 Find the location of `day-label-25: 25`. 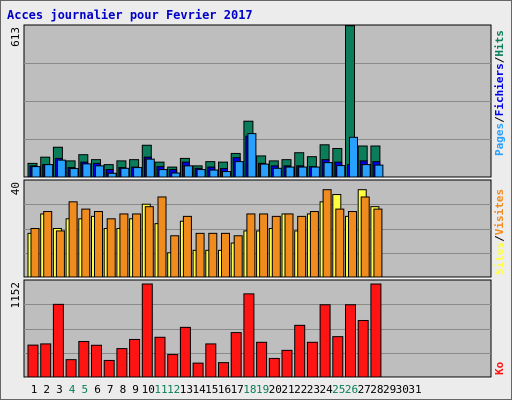

day-label-25: 25 is located at coordinates (338, 389).